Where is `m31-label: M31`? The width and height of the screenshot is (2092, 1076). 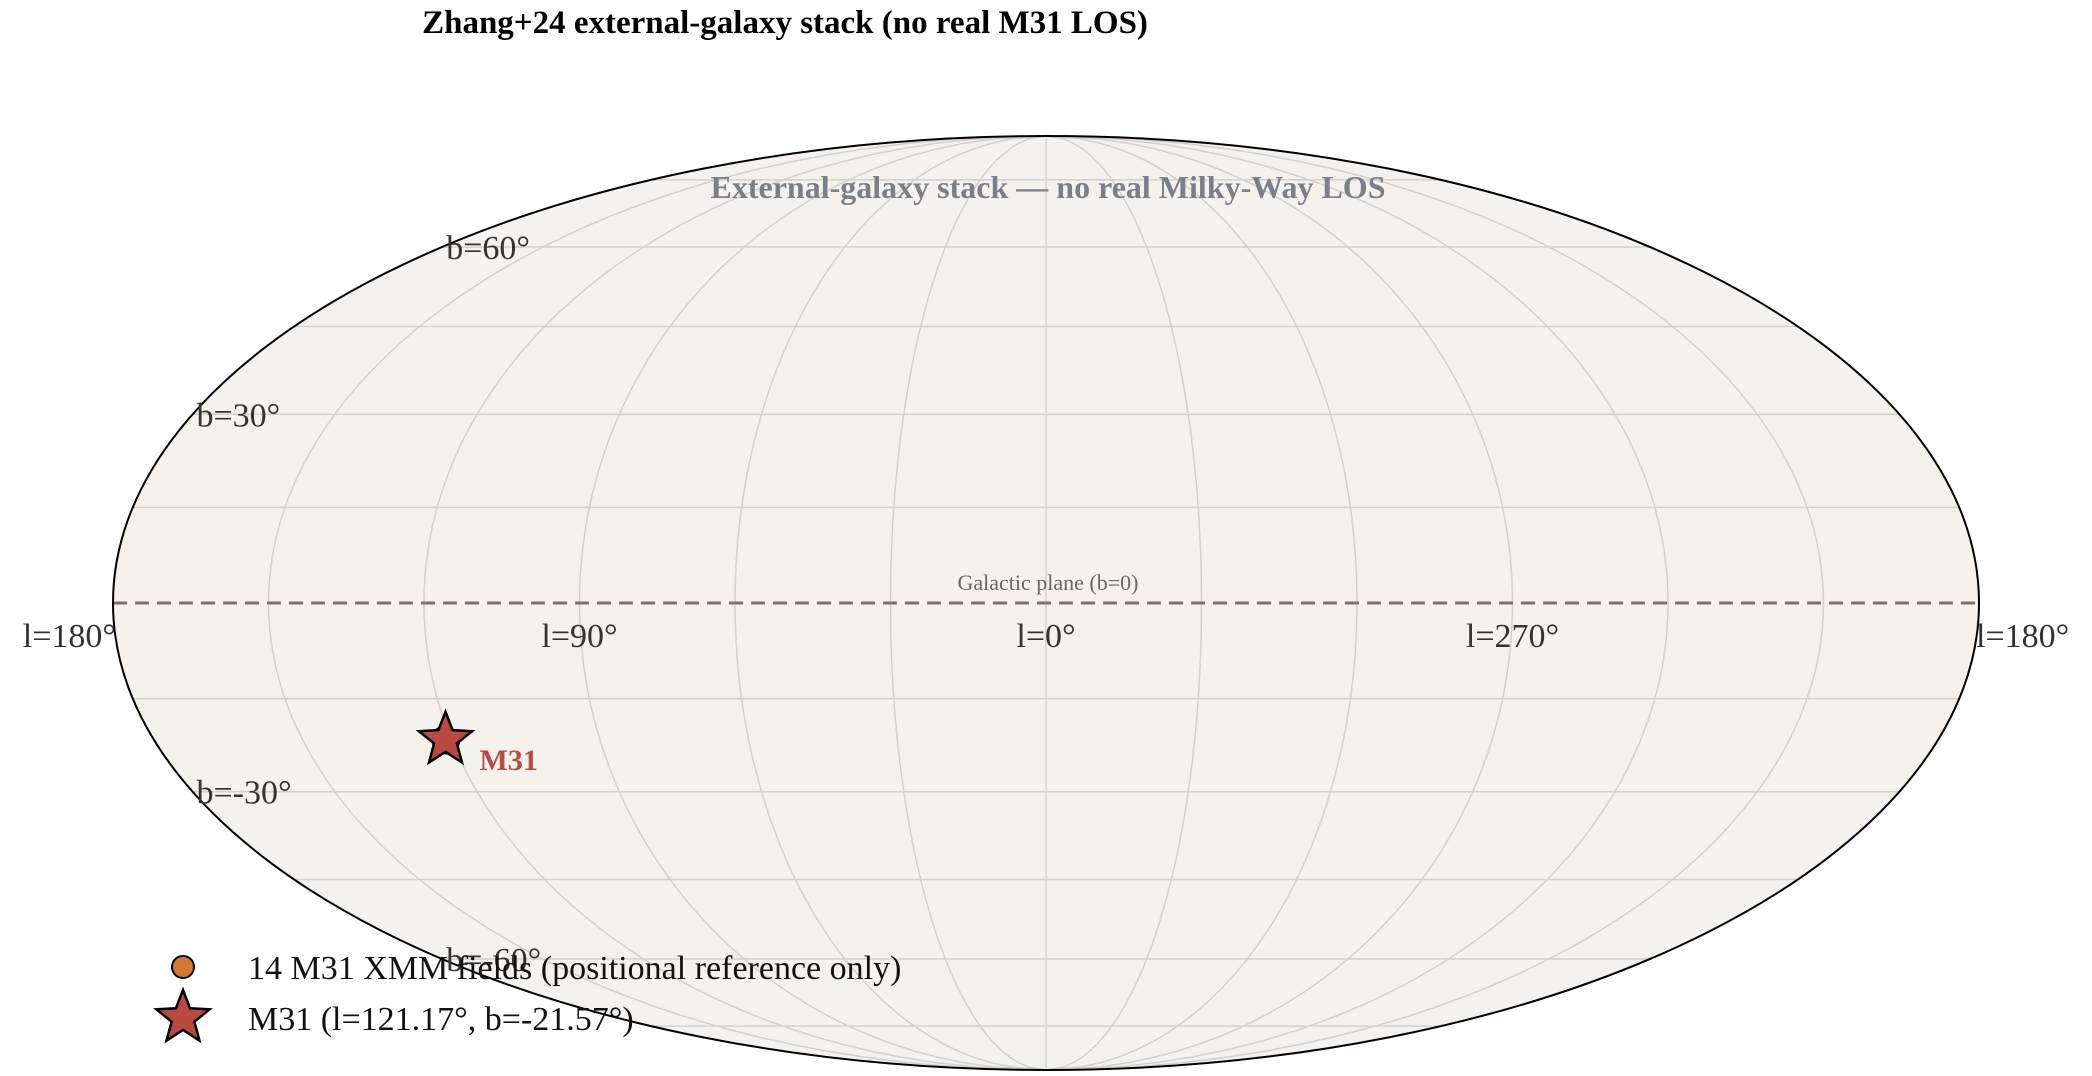 m31-label: M31 is located at coordinates (509, 760).